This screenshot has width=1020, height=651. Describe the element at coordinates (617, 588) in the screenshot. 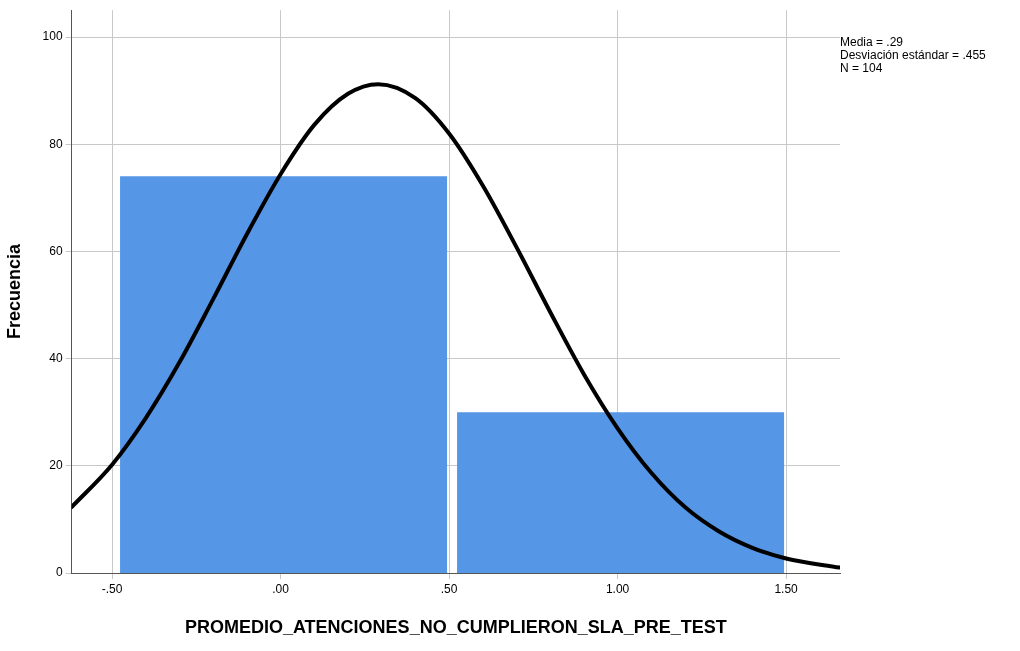

I see `x-tick-label: 1.00` at that location.